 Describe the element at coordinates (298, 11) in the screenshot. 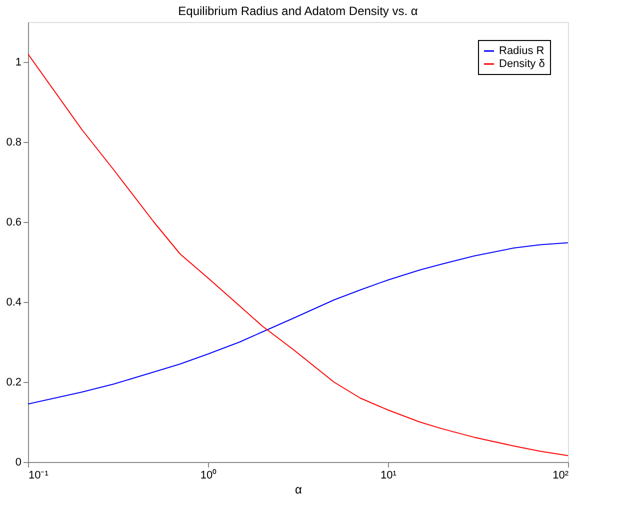

I see `chart-title: Equilibrium Radius and Adatom Density vs. α` at that location.